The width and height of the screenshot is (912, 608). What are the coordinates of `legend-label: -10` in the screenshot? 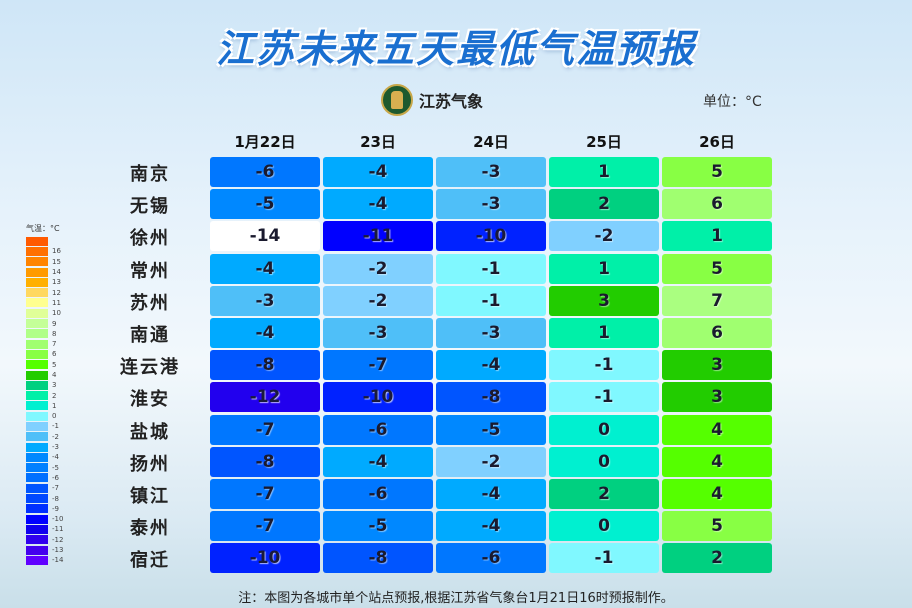 It's located at (58, 519).